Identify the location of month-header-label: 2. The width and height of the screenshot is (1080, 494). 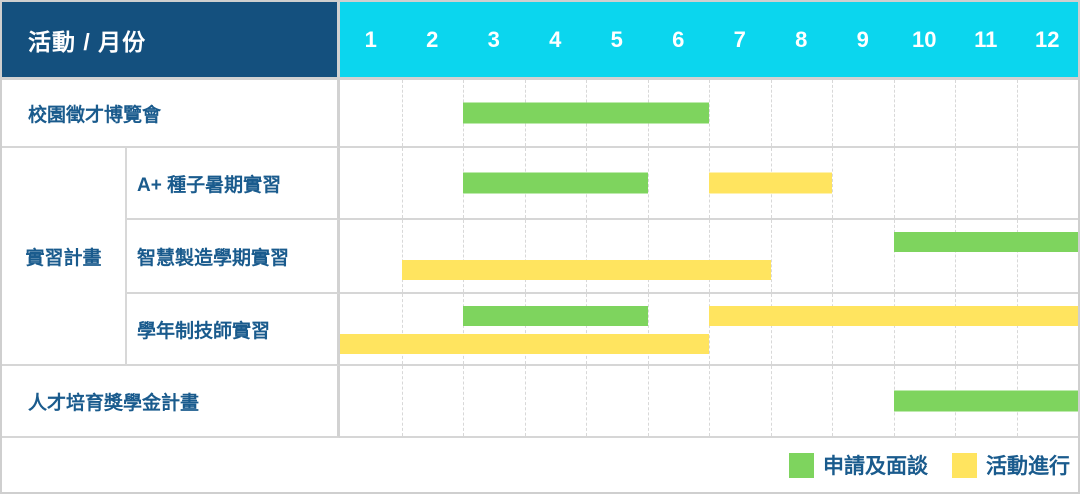
(432, 39).